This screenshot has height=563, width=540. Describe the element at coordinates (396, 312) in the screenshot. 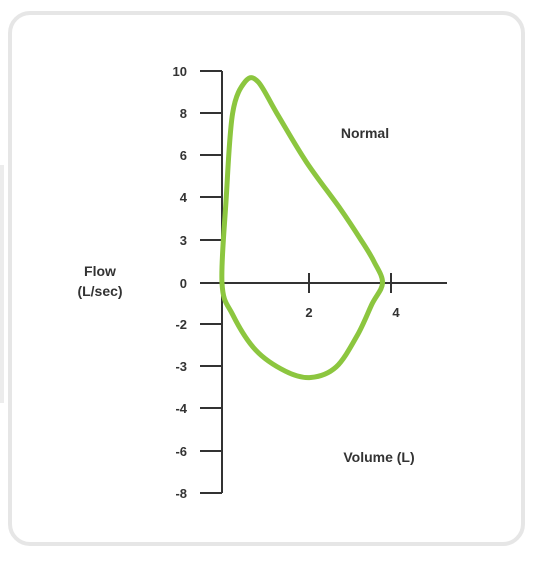

I see `x-tick-label: 4` at that location.